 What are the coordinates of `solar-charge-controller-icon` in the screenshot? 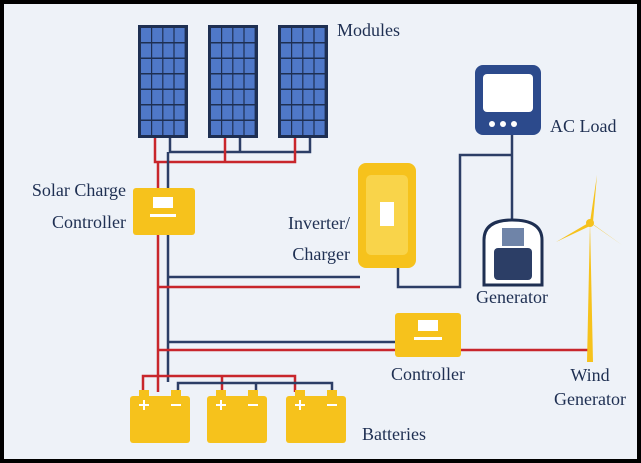 It's located at (164, 211).